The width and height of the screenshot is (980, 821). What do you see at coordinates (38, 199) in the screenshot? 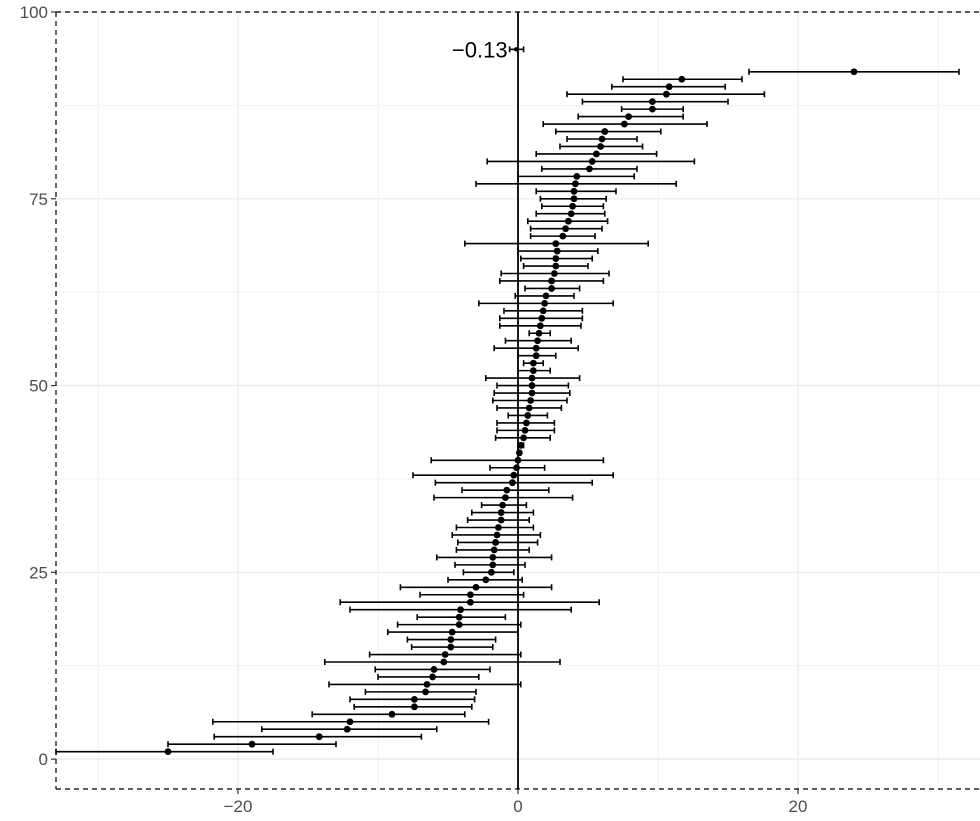
I see `y-tick-label: 75` at bounding box center [38, 199].